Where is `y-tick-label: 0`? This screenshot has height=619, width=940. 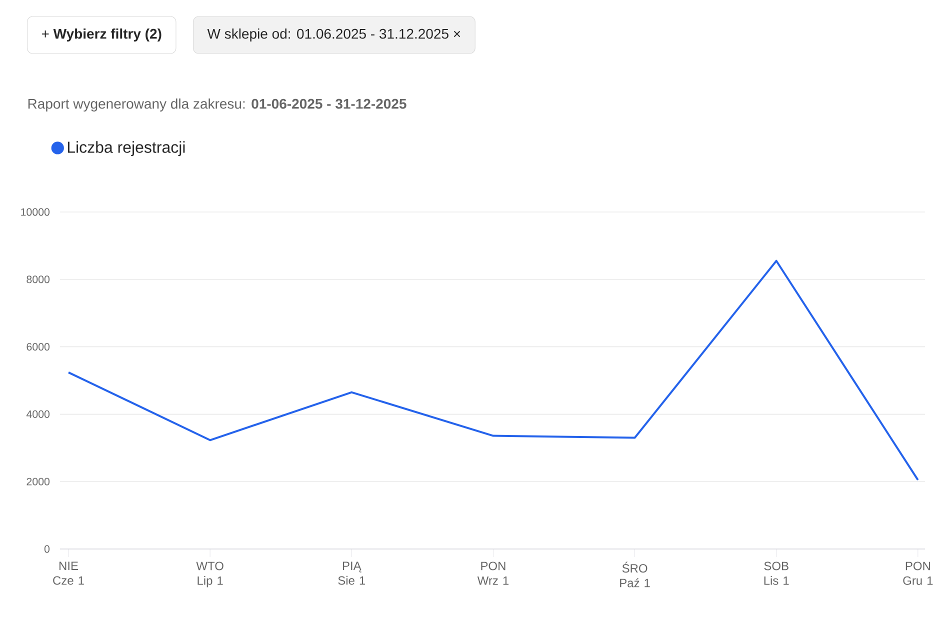 y-tick-label: 0 is located at coordinates (47, 549).